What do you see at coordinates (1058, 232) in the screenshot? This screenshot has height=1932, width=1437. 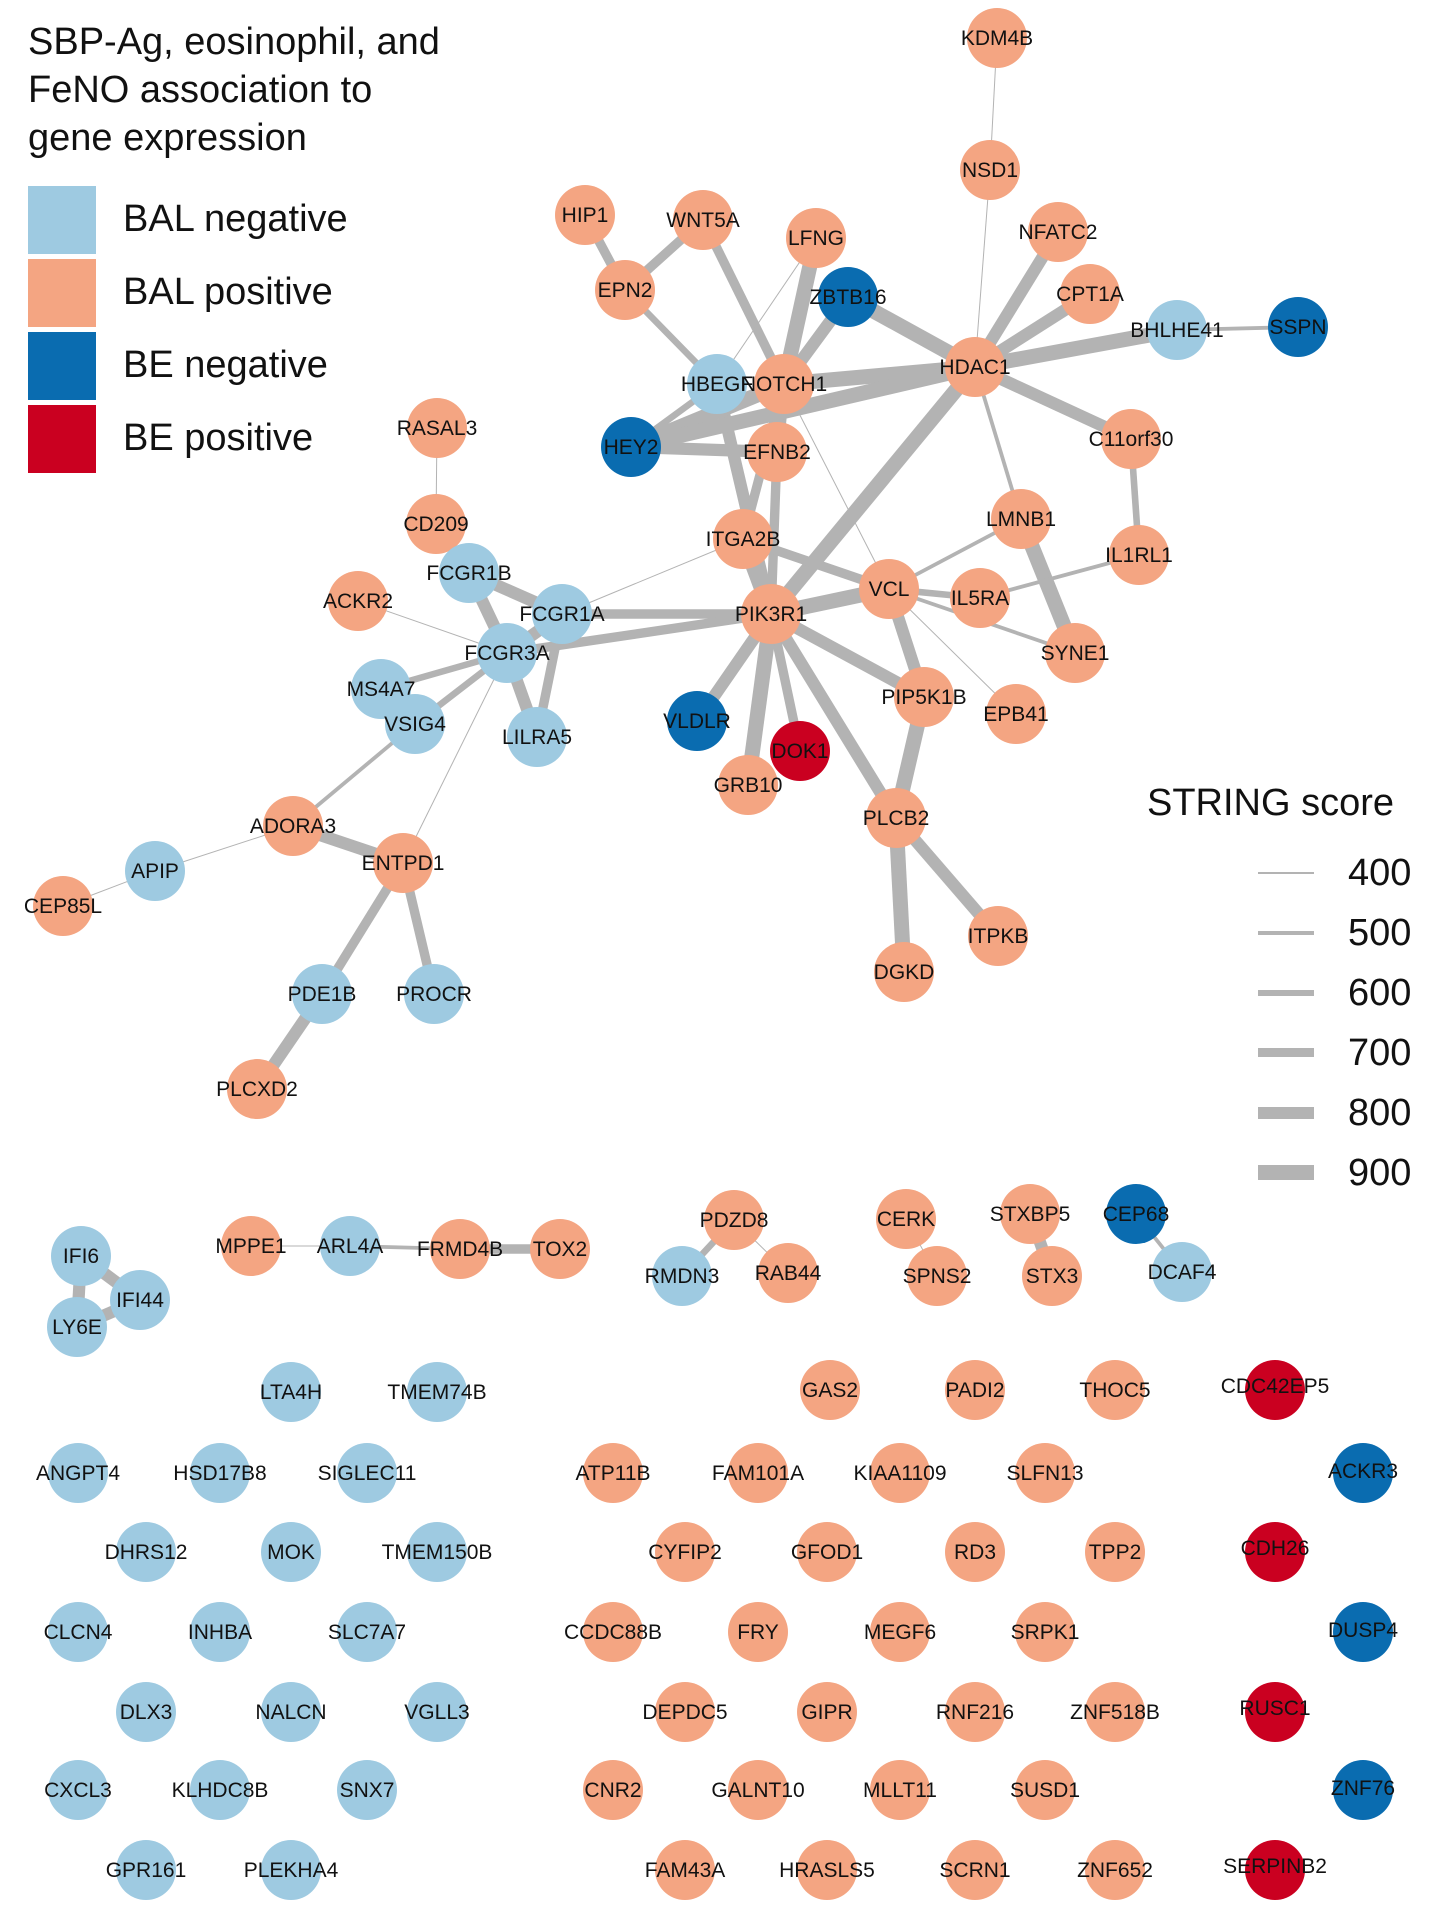 I see `node-nfatc2: NFATC2` at bounding box center [1058, 232].